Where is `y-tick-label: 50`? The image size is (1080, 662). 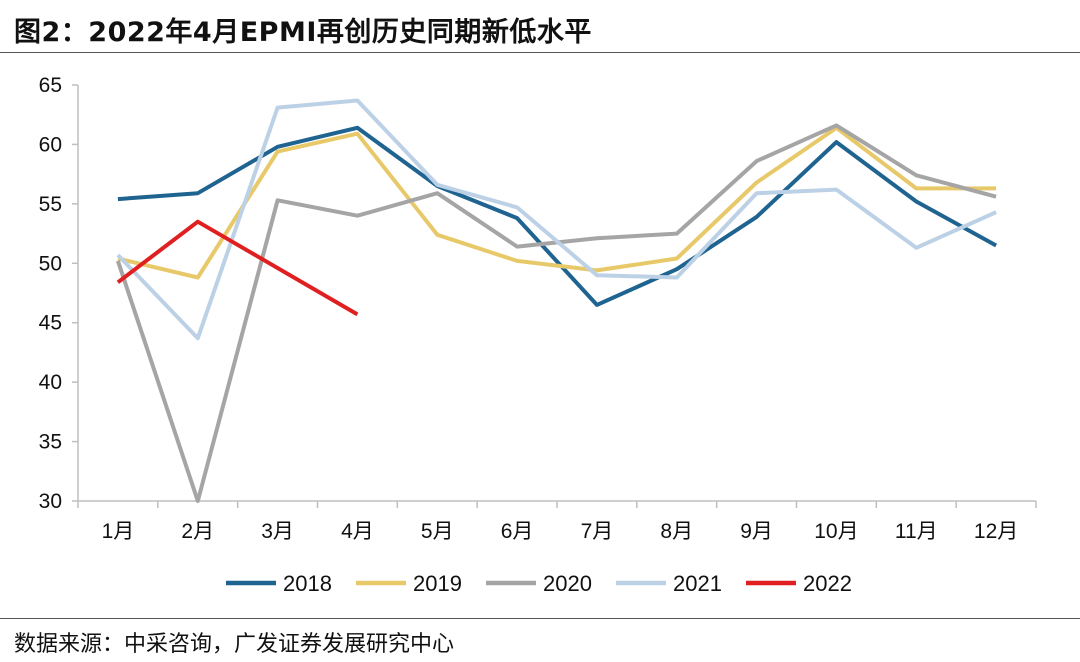
y-tick-label: 50 is located at coordinates (50, 263).